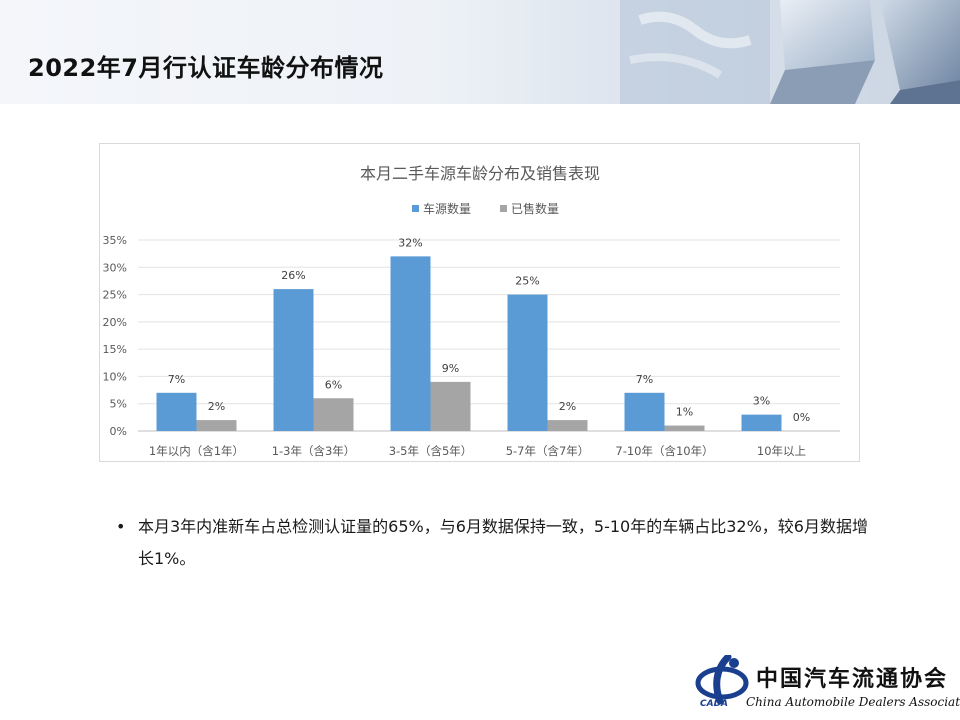 The width and height of the screenshot is (960, 720). I want to click on logo-english-name: China Automobile Dealers Association, so click(853, 702).